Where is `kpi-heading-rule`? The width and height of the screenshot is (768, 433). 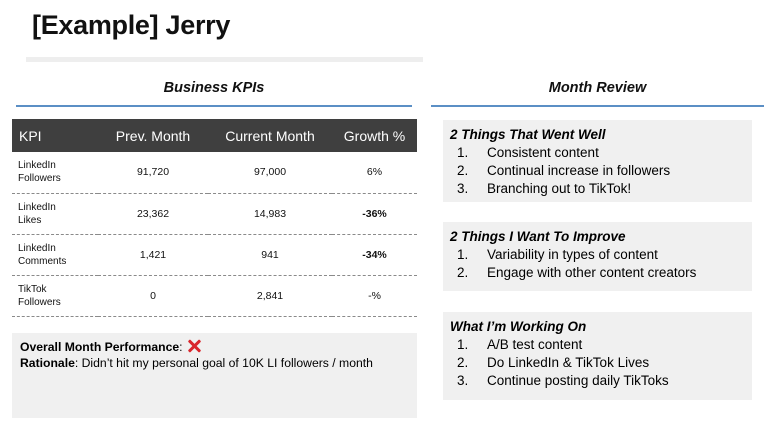
kpi-heading-rule is located at coordinates (214, 106).